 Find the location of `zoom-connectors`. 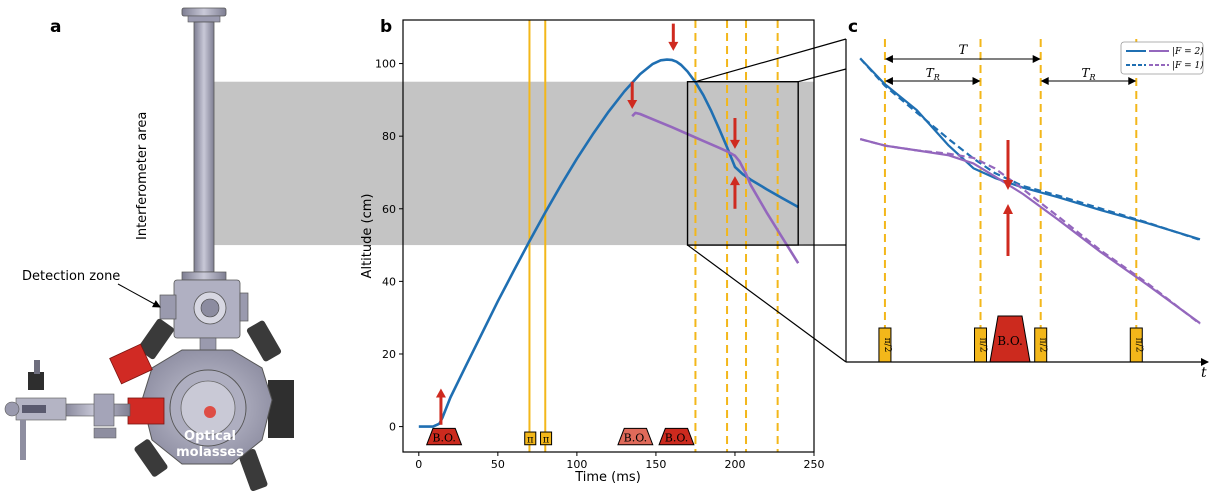

zoom-connectors is located at coordinates (767, 200).